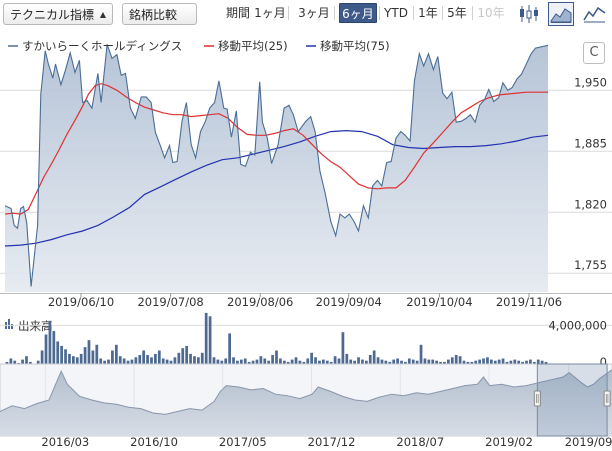 Image resolution: width=612 pixels, height=451 pixels. What do you see at coordinates (260, 302) in the screenshot?
I see `price-x-tick-label: 2019/08/06` at bounding box center [260, 302].